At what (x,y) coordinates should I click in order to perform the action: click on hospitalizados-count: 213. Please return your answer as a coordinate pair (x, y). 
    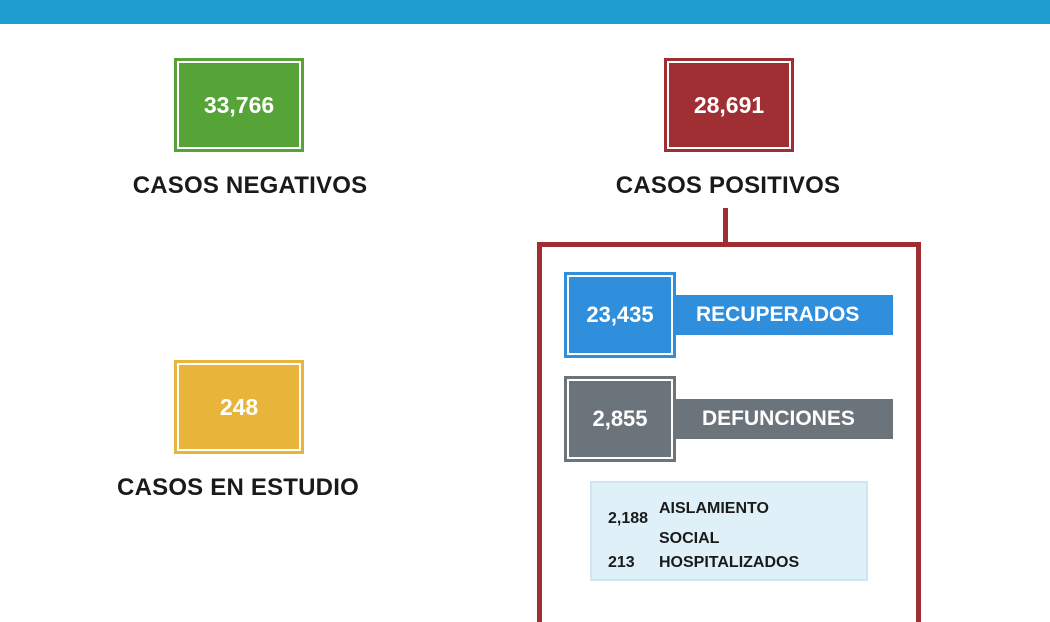
    Looking at the image, I should click on (621, 562).